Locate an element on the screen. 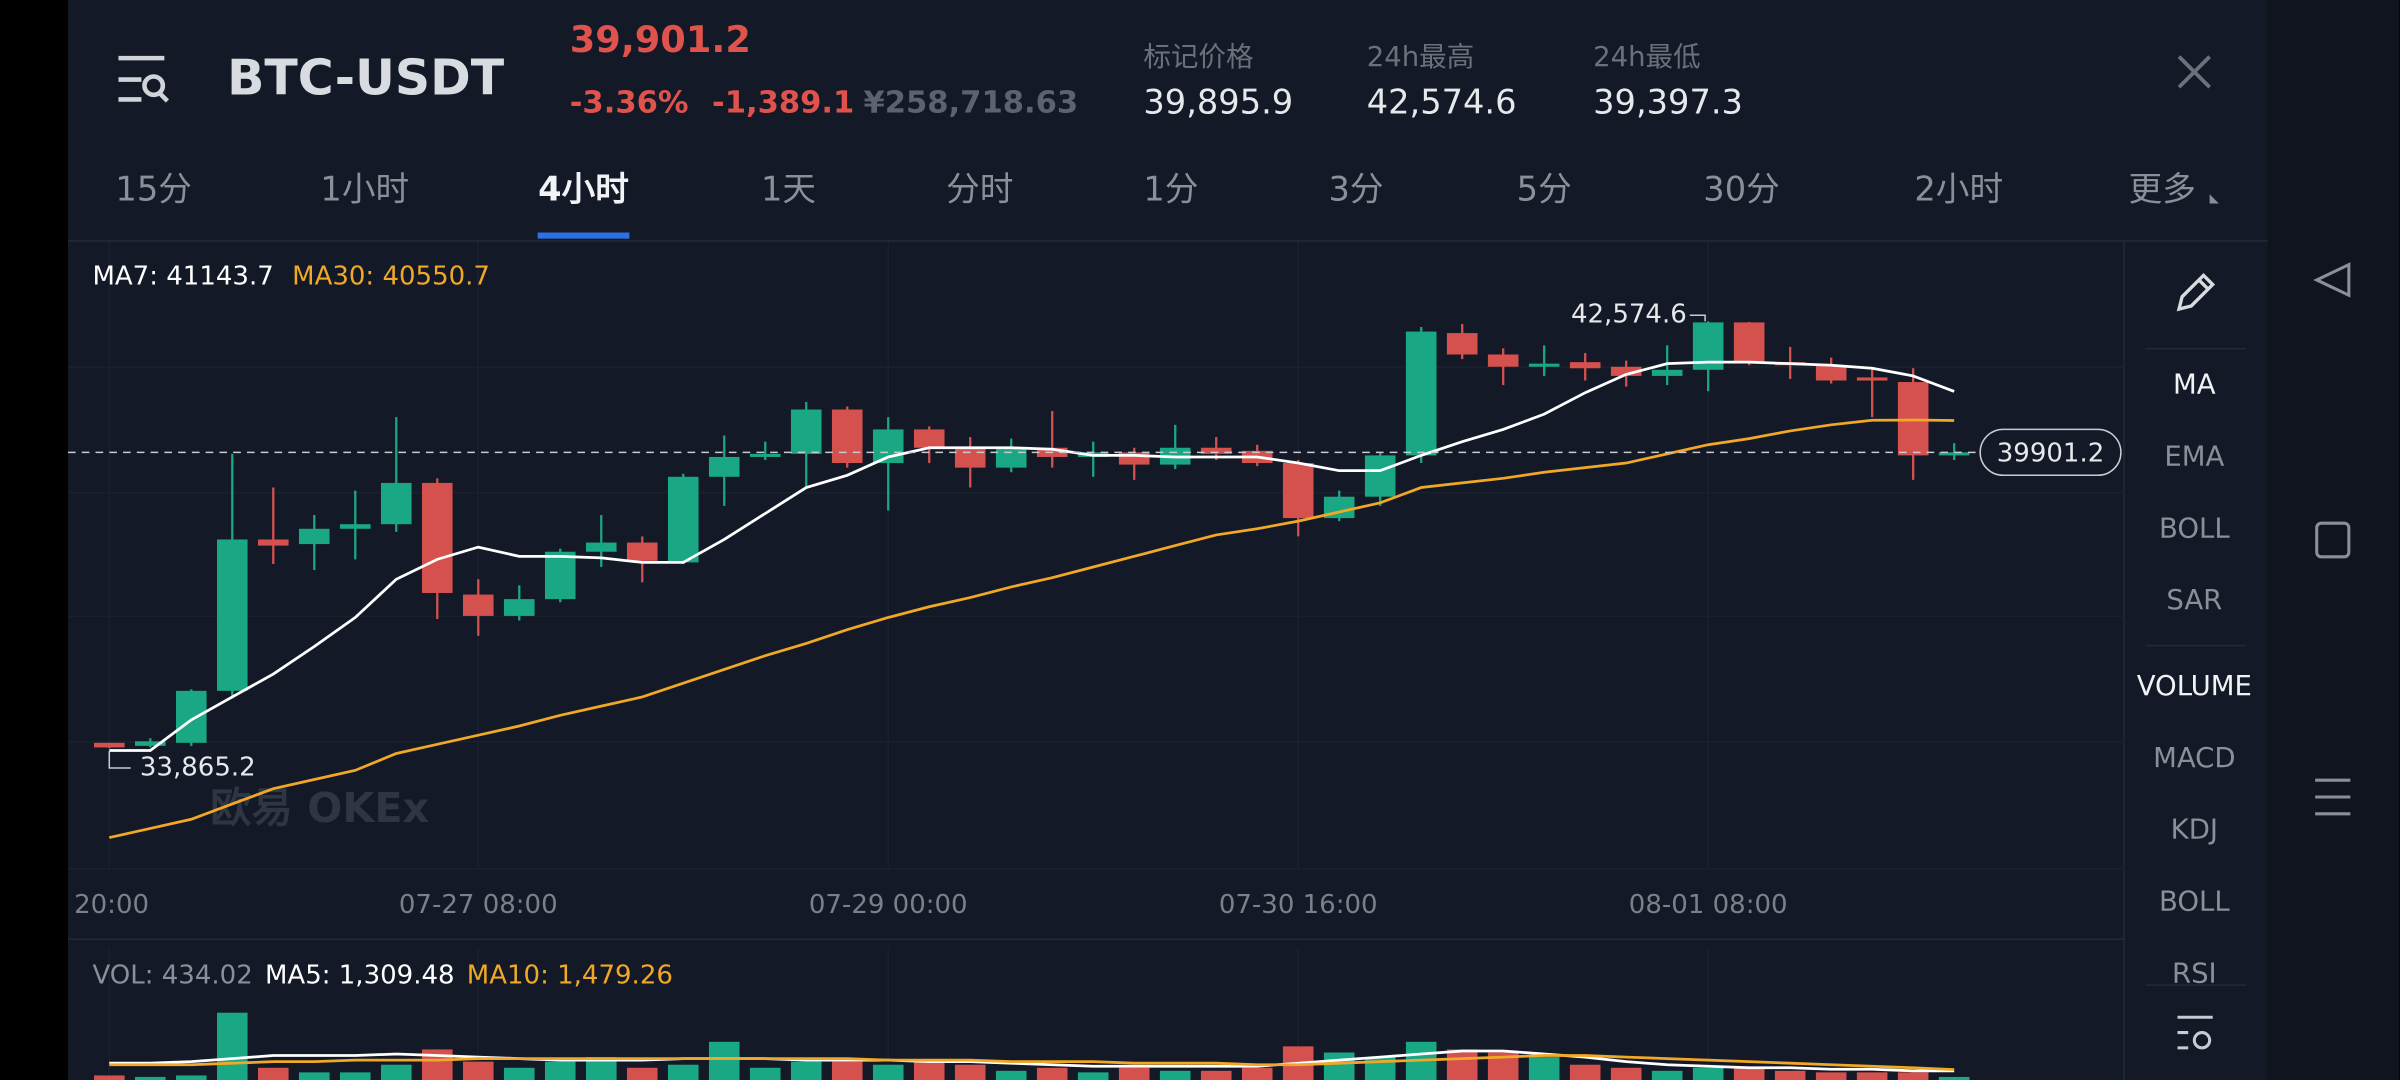 Image resolution: width=2400 pixels, height=1080 pixels. menu-icon is located at coordinates (144, 79).